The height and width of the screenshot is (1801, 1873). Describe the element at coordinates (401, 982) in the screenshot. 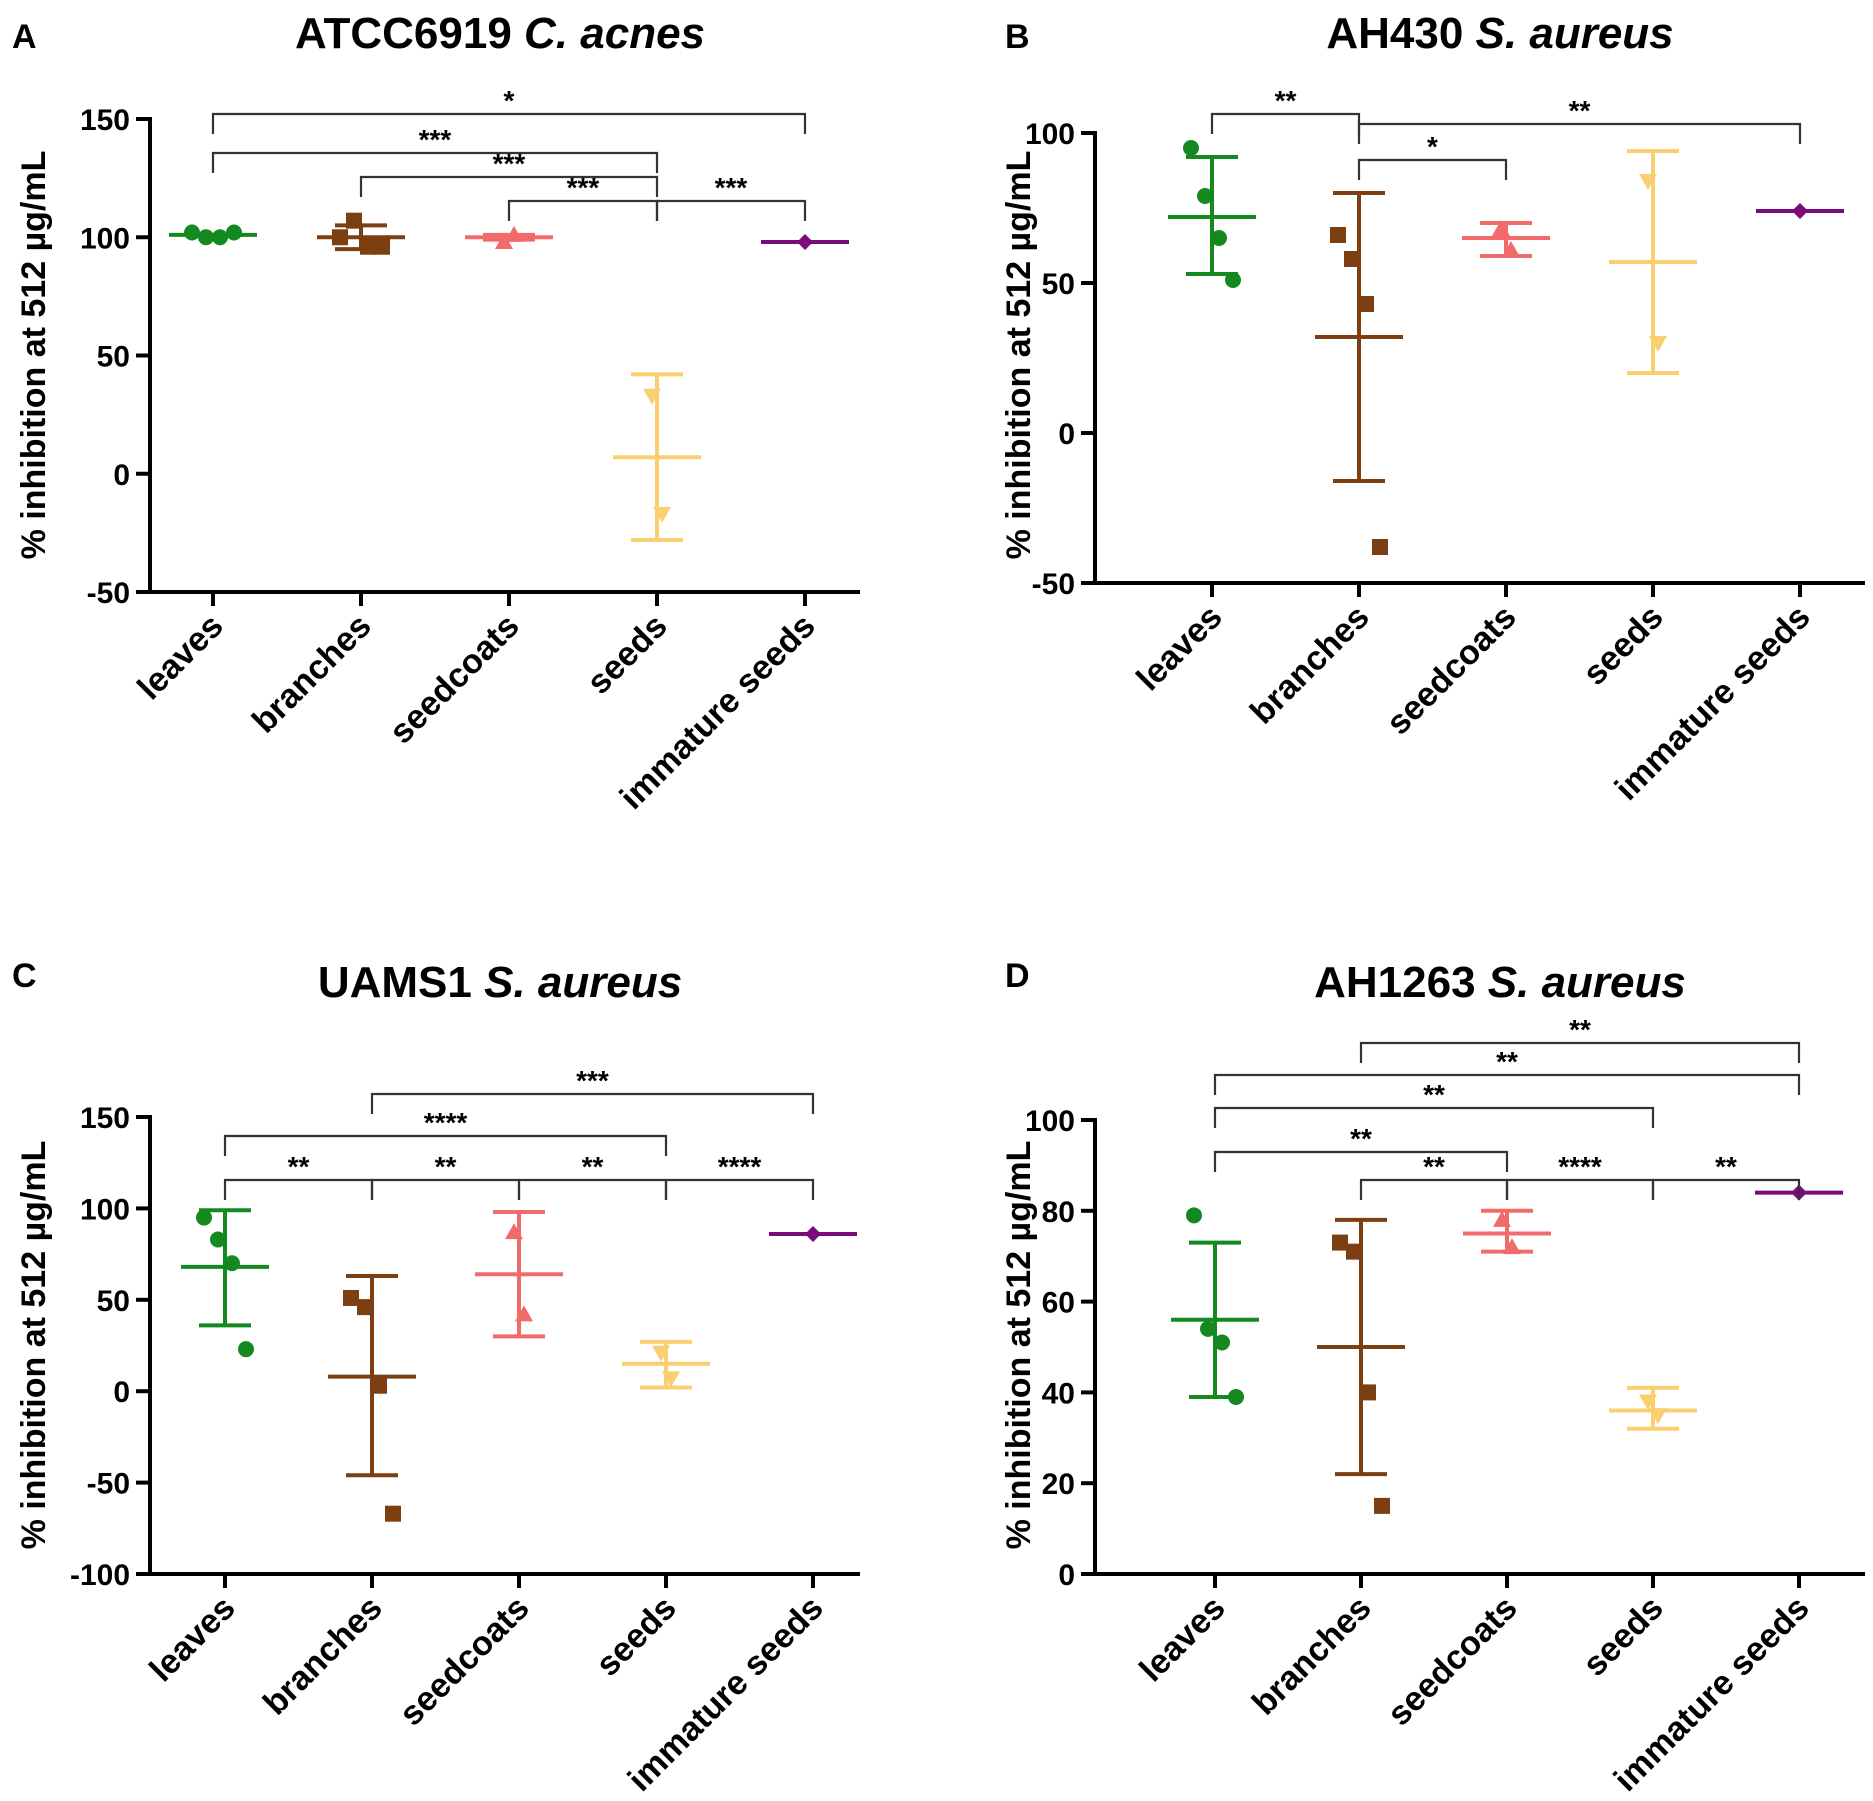

I see `chart-title-strain: UAMS1` at that location.